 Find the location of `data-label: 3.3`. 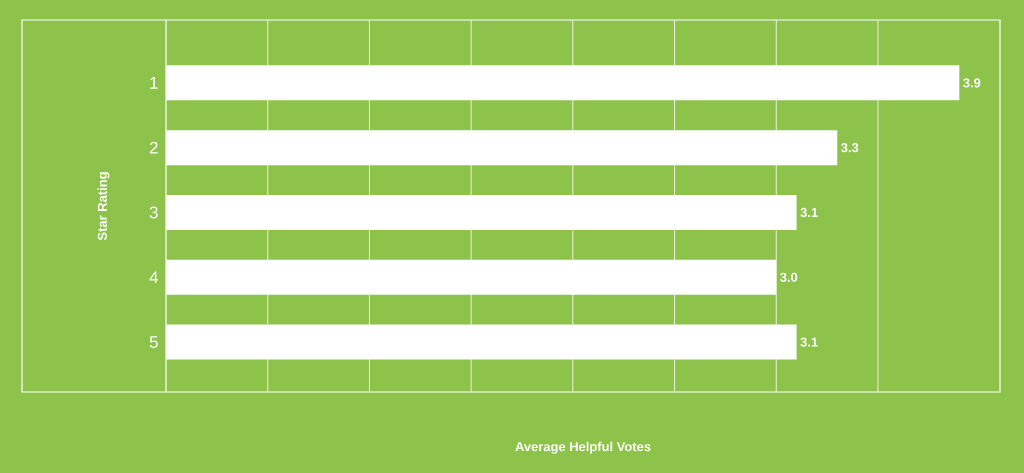

data-label: 3.3 is located at coordinates (850, 148).